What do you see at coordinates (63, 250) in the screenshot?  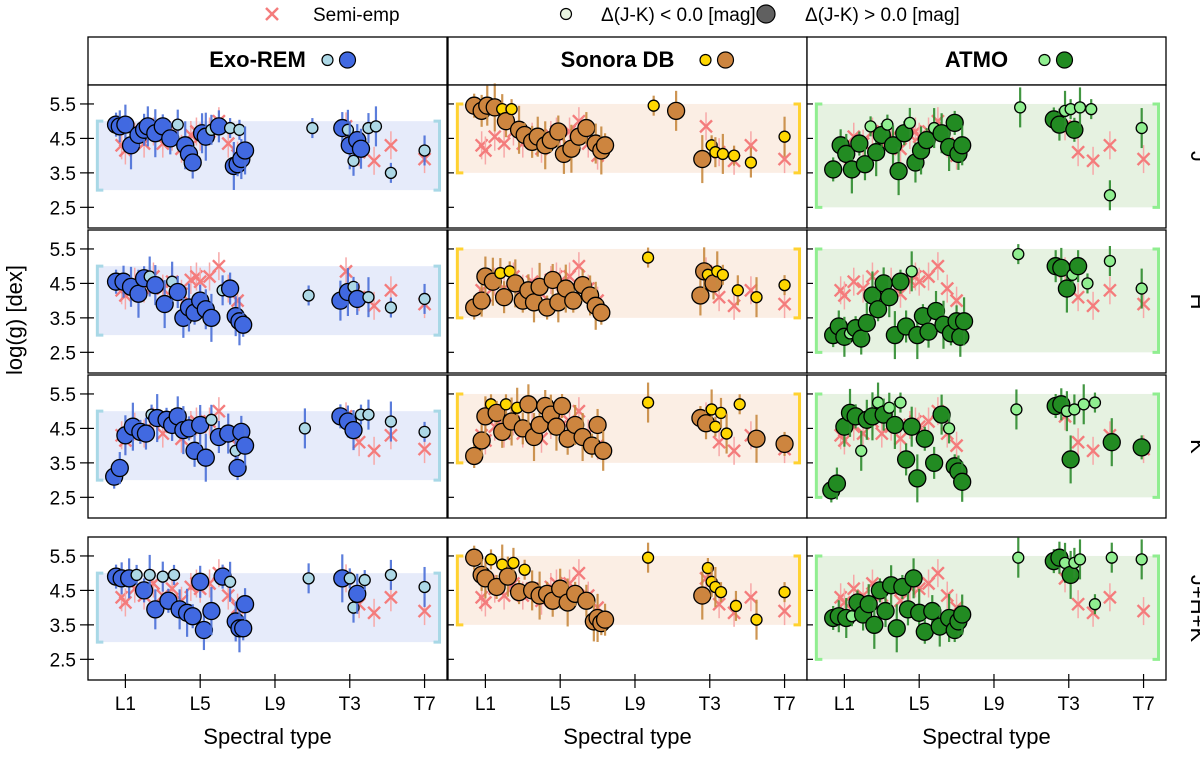 I see `y-tick-label: 5.5` at bounding box center [63, 250].